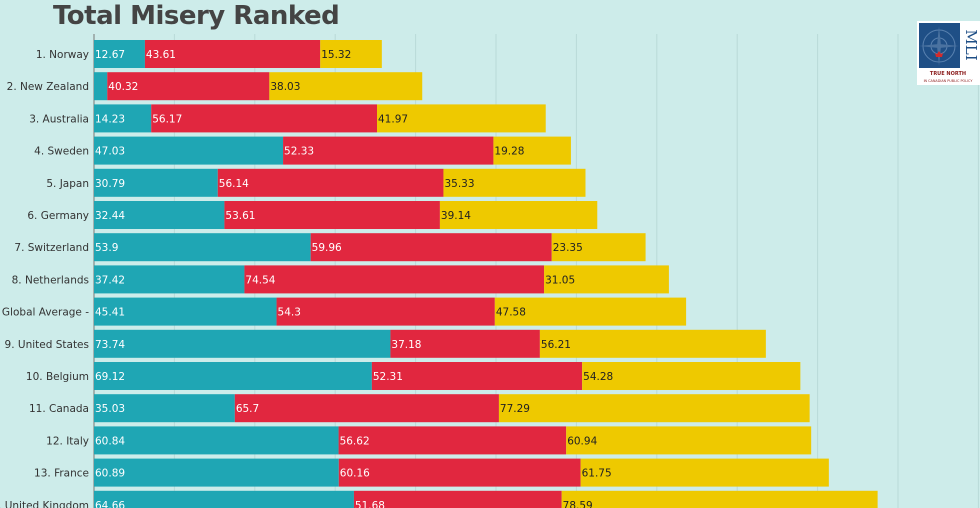 The image size is (980, 508). Describe the element at coordinates (44, 313) in the screenshot. I see `category-label: - Global Average -` at that location.